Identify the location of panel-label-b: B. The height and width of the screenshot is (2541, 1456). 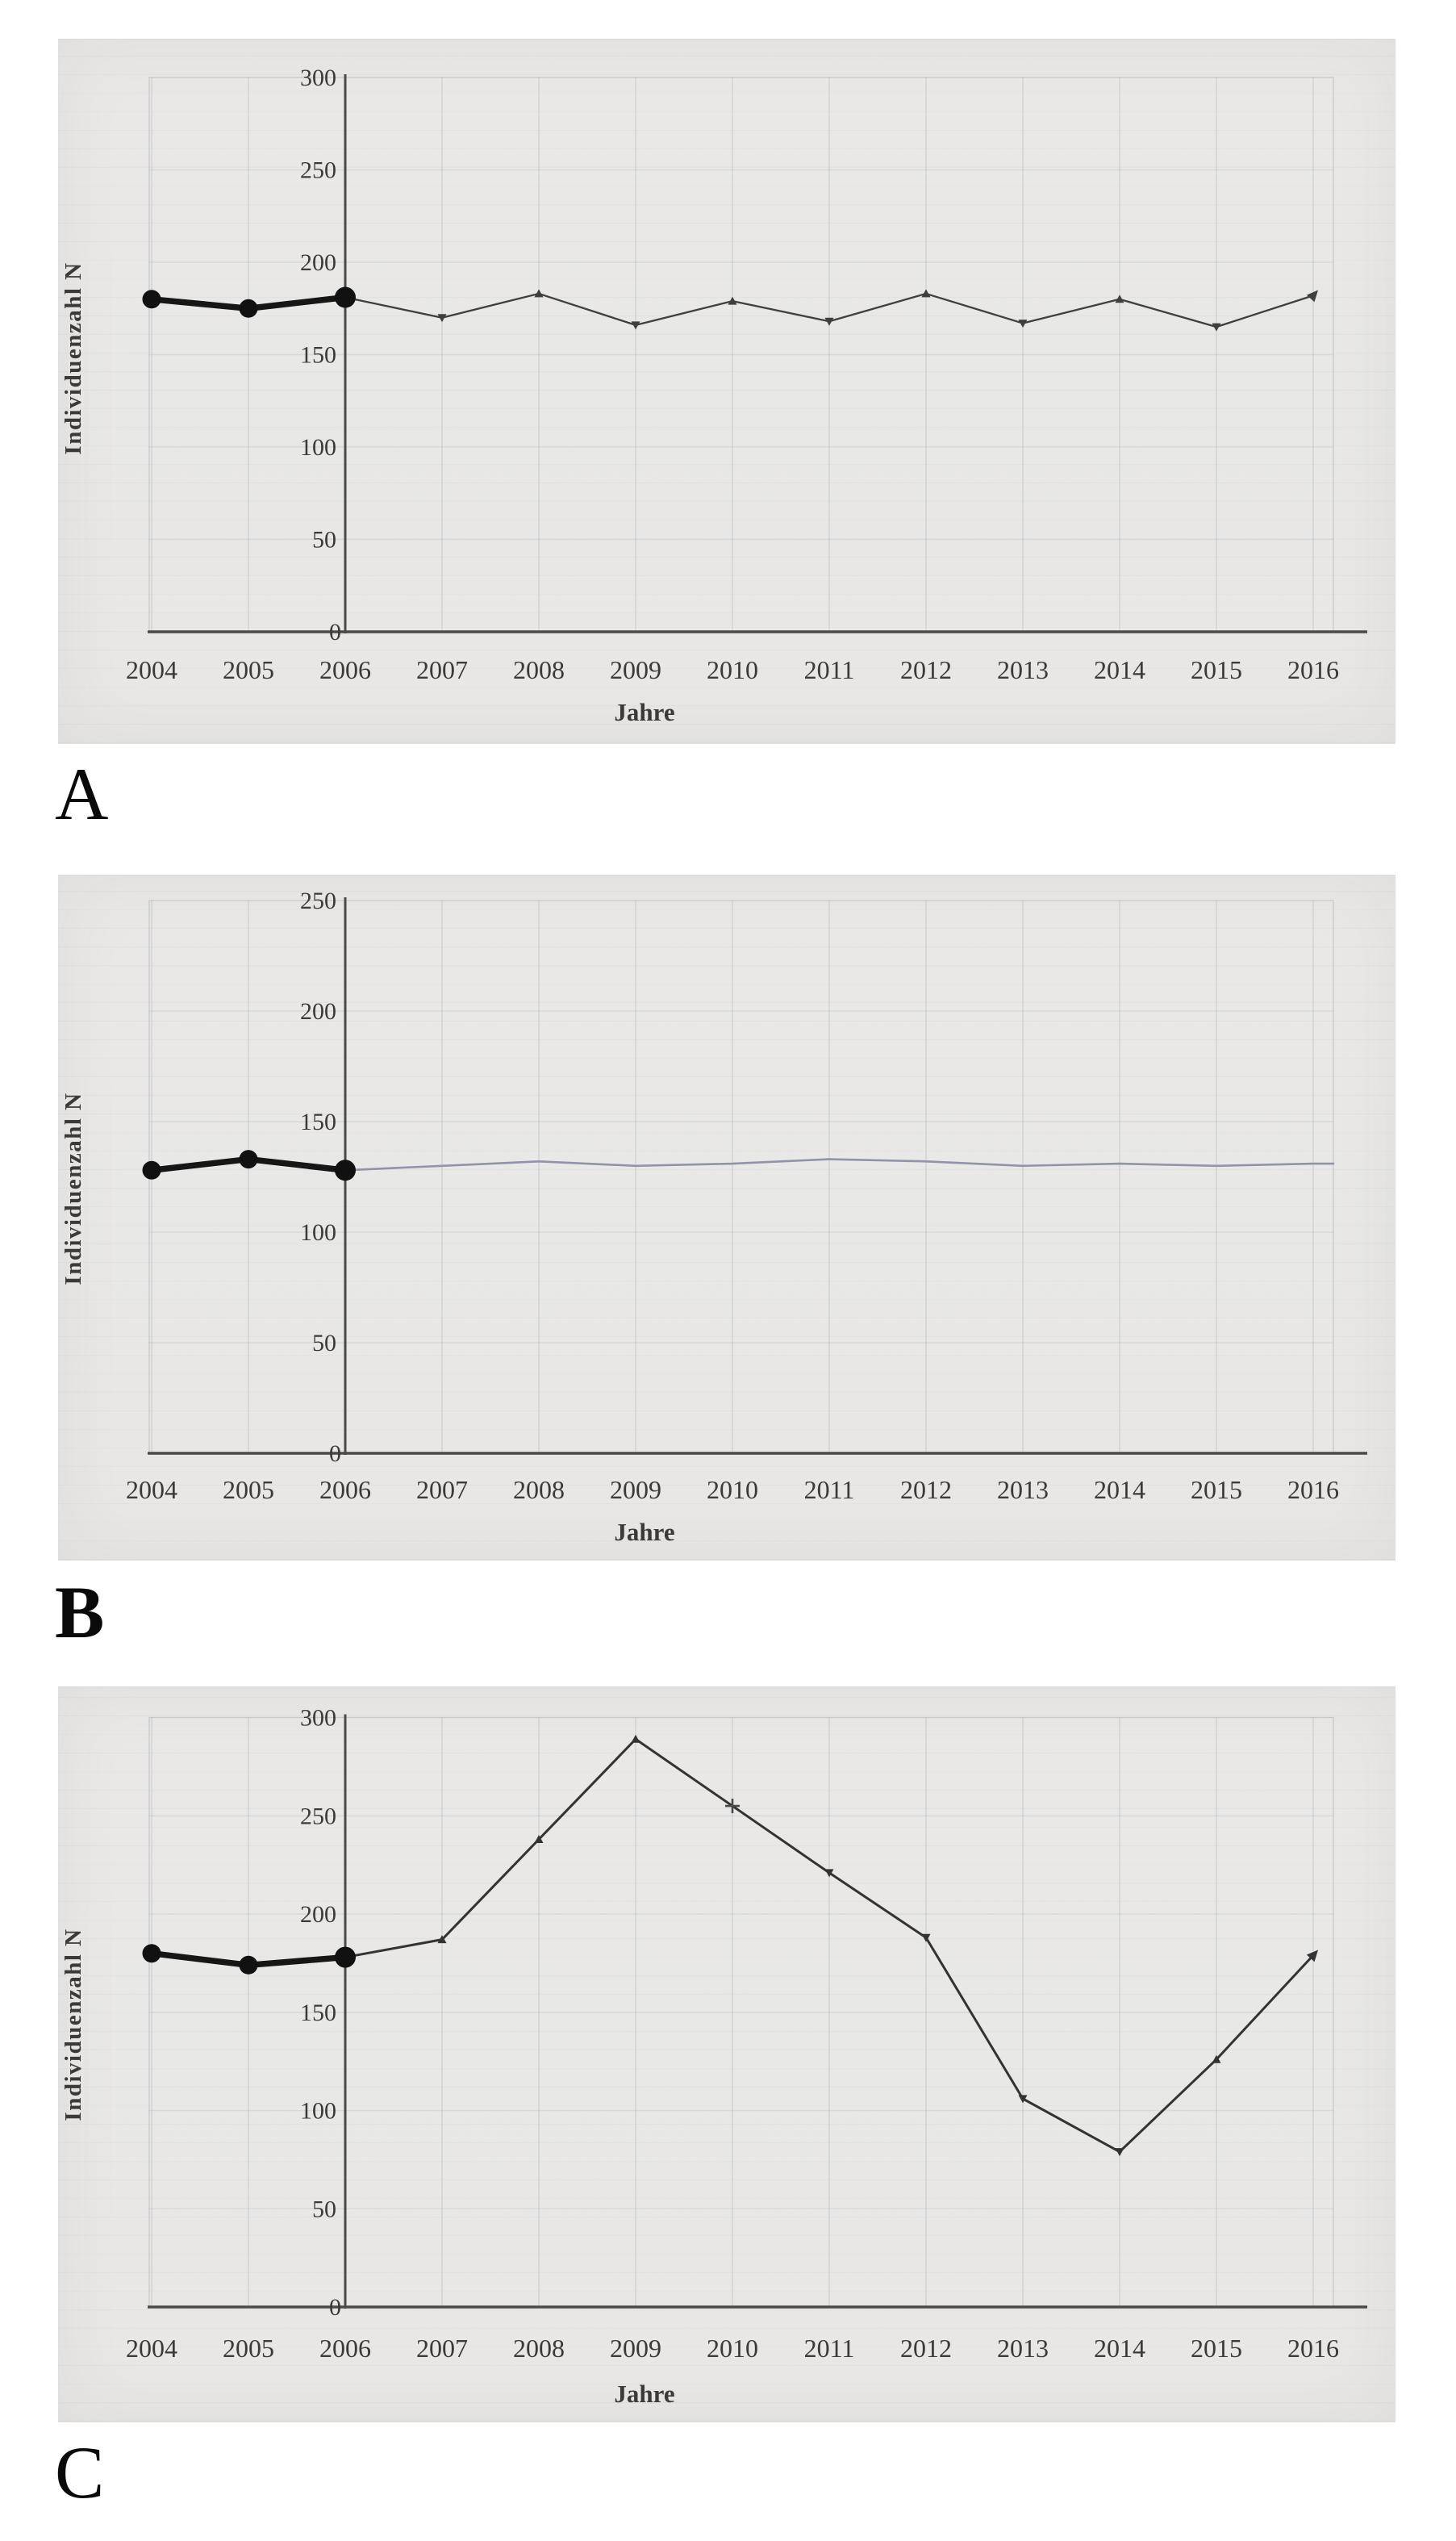
(80, 1612).